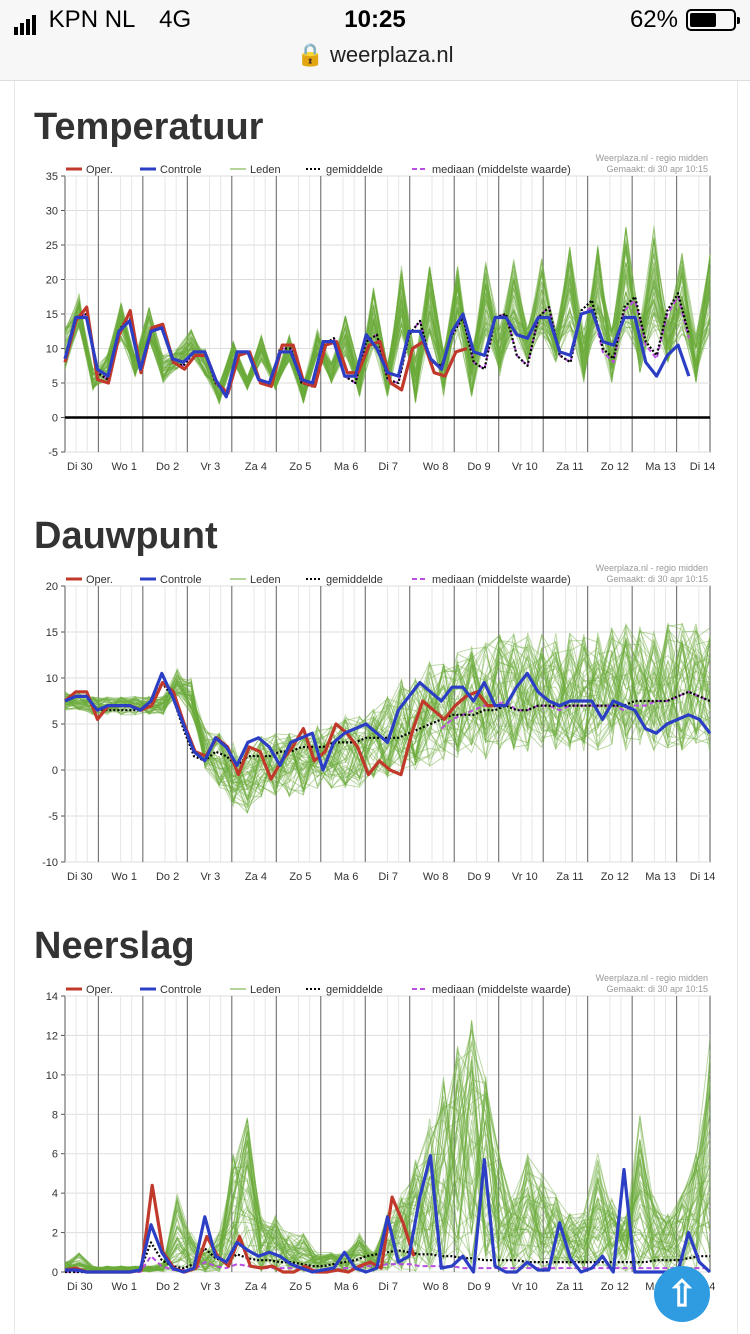  Describe the element at coordinates (713, 20) in the screenshot. I see `battery-icon` at that location.